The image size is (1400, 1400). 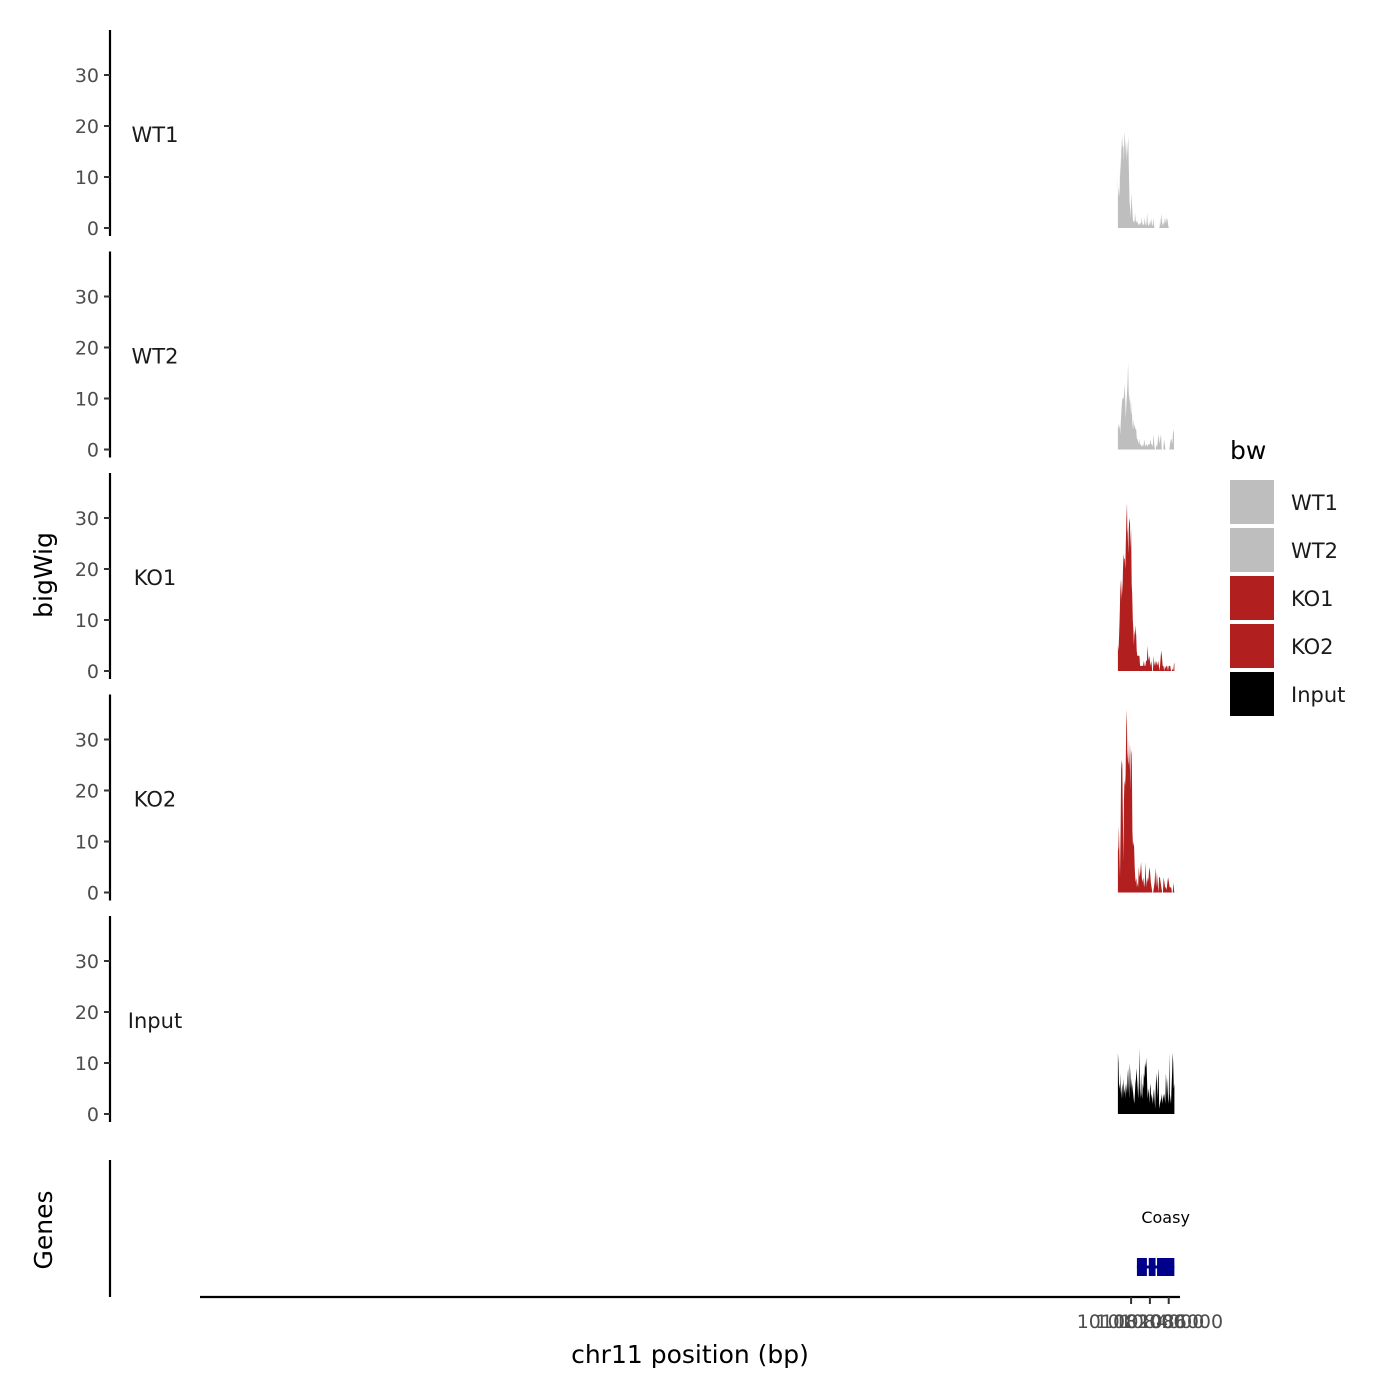 I want to click on legend-swatch-ko2, so click(x=1252, y=646).